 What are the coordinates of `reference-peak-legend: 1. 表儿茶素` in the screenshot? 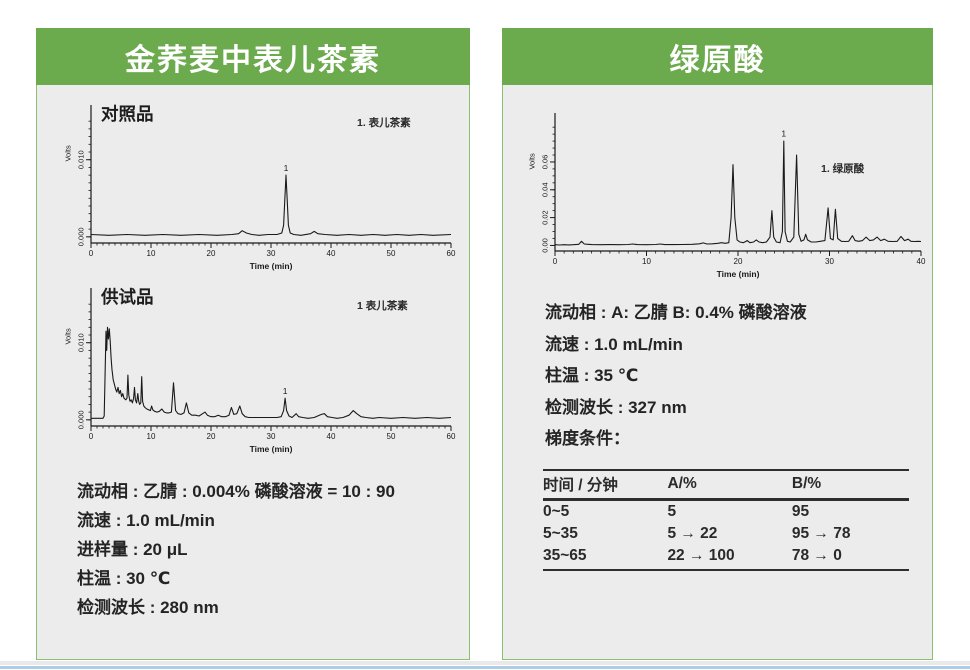 It's located at (384, 123).